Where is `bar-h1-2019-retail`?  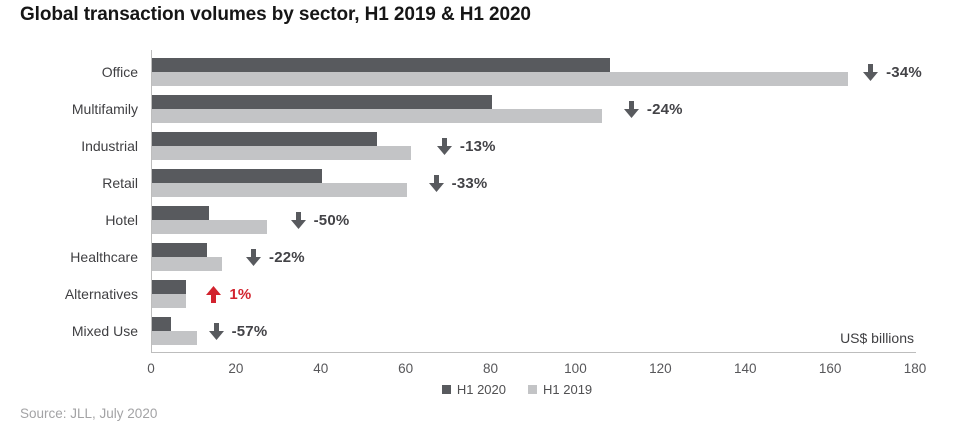
bar-h1-2019-retail is located at coordinates (279, 190).